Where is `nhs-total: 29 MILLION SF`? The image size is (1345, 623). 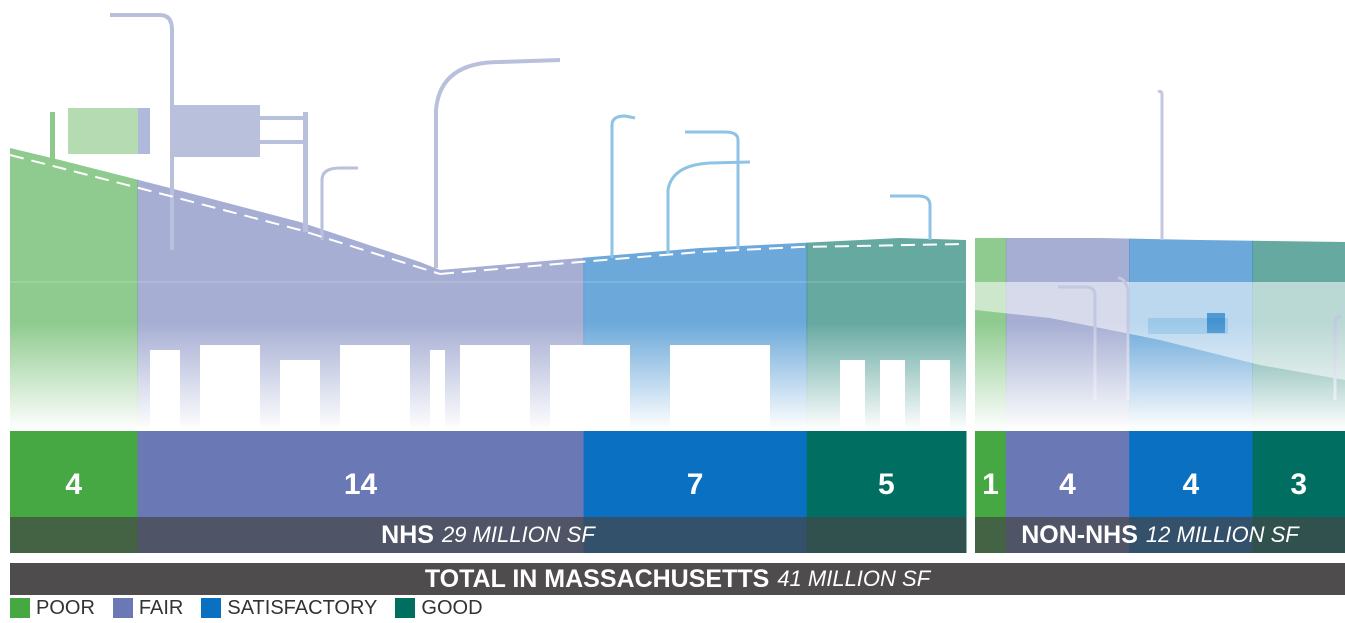
nhs-total: 29 MILLION SF is located at coordinates (518, 534).